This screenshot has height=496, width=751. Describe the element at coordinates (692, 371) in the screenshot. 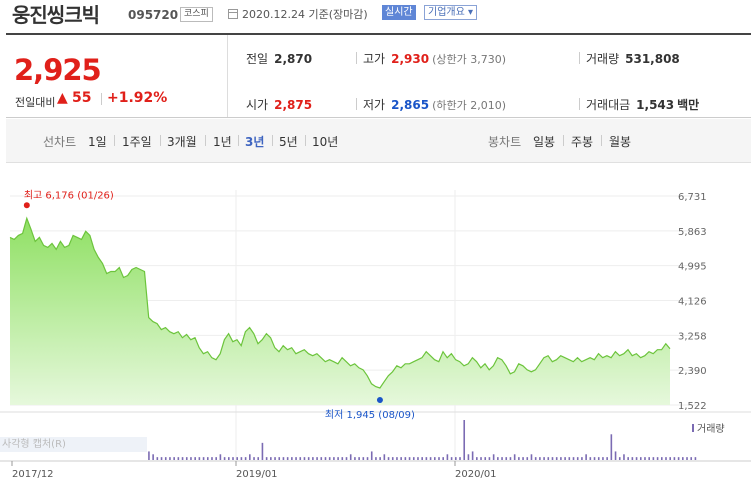

I see `y-tick-label: 2,390` at that location.